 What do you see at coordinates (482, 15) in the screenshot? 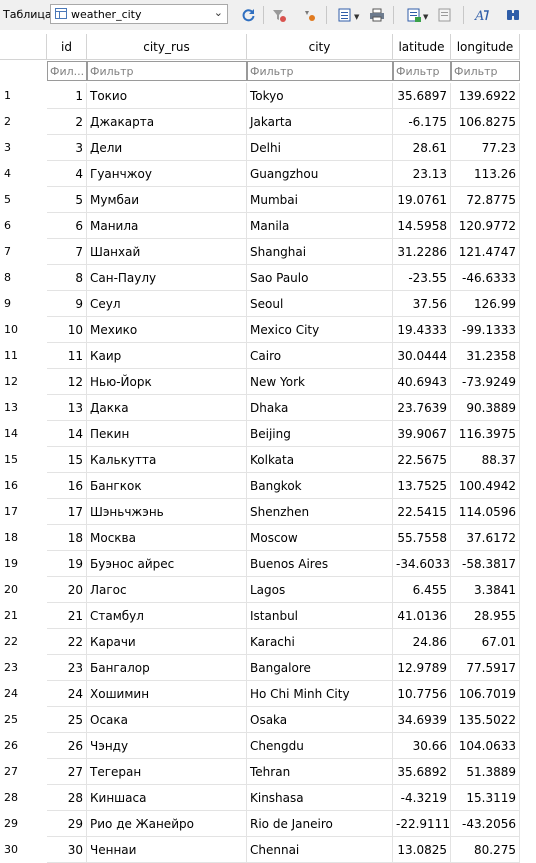
I see `text-format-icon: A` at bounding box center [482, 15].